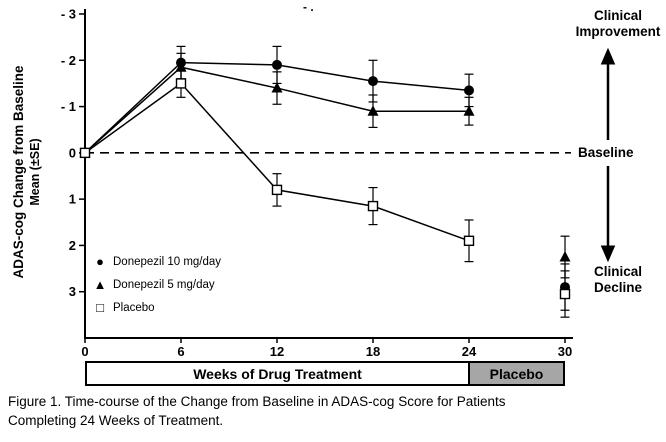 The image size is (666, 442). Describe the element at coordinates (72, 245) in the screenshot. I see `y-tick-label: 2` at that location.